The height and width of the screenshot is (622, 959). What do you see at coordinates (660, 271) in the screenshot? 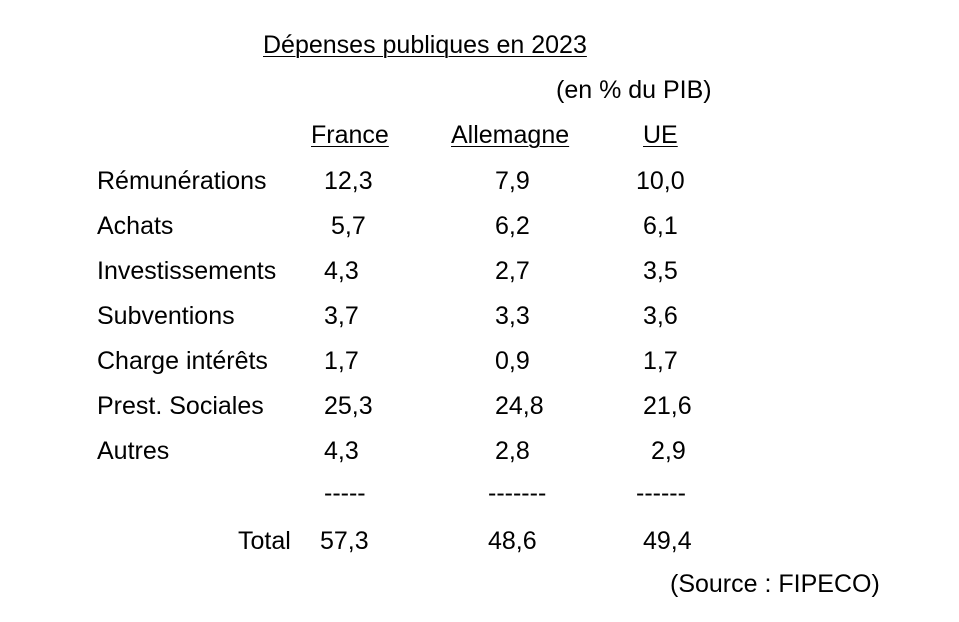
I see `table-cell-ue: 3,5` at bounding box center [660, 271].